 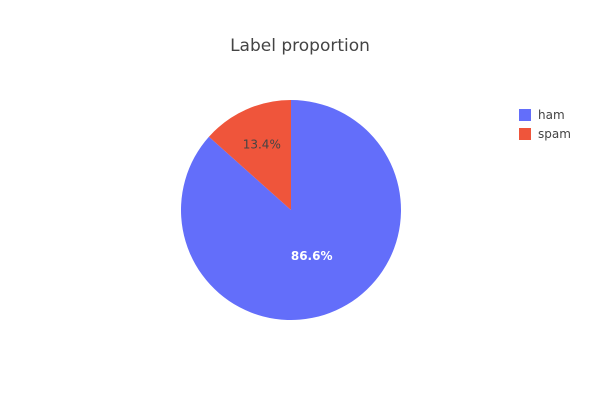 What do you see at coordinates (525, 115) in the screenshot?
I see `legend-swatch-ham` at bounding box center [525, 115].